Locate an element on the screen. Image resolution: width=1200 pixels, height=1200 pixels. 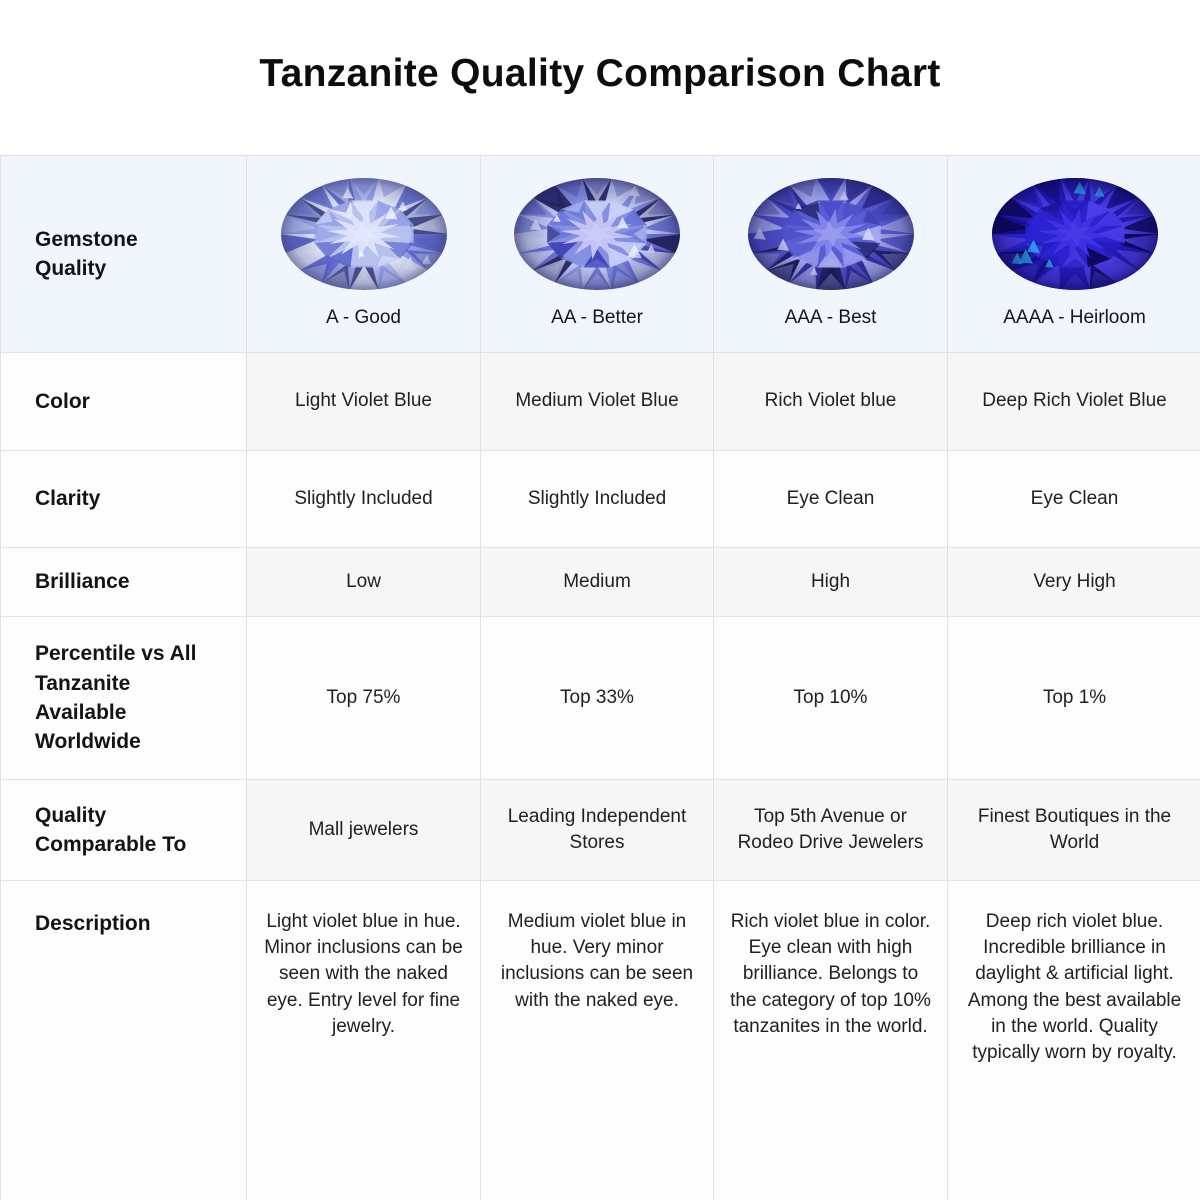
cell-text: Top 33% is located at coordinates (597, 697).